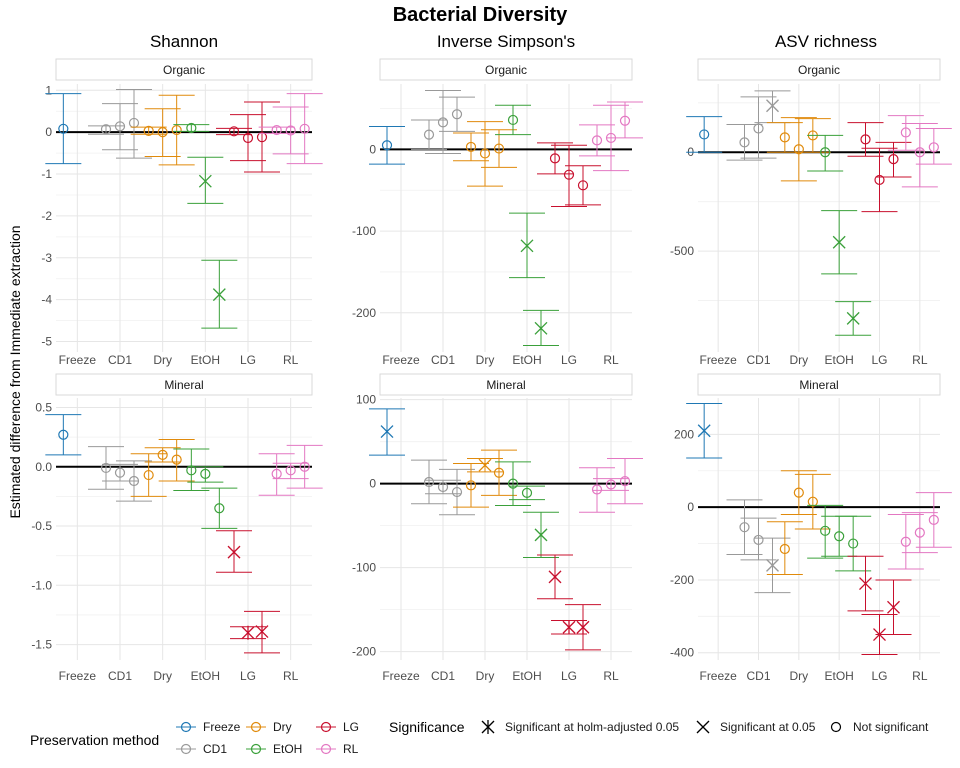 The width and height of the screenshot is (960, 768). Describe the element at coordinates (351, 749) in the screenshot. I see `legend-label: RL` at that location.